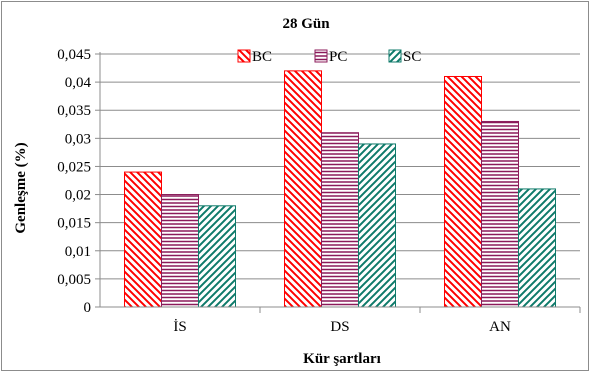 The width and height of the screenshot is (592, 374). Describe the element at coordinates (74, 280) in the screenshot. I see `y-tick-label: 0,005` at that location.